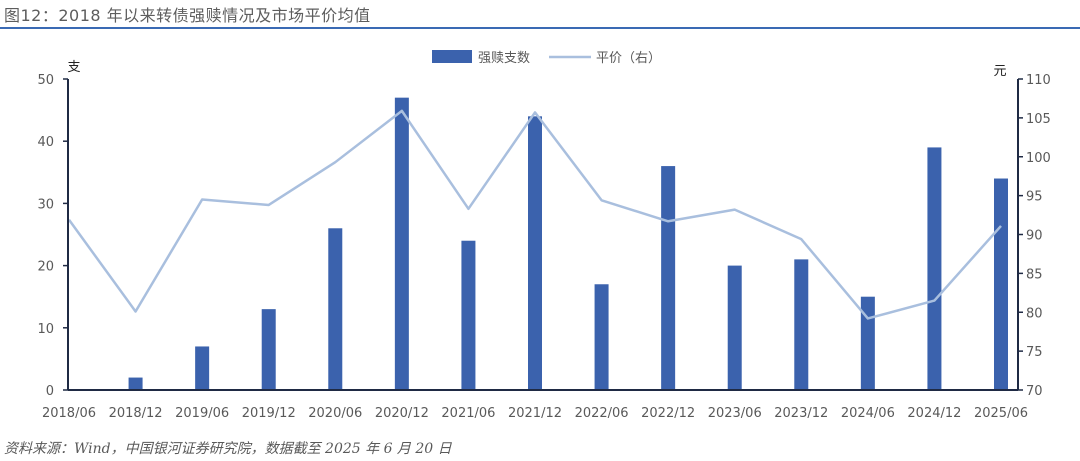  I want to click on right-tick-label: 105, so click(1038, 119).